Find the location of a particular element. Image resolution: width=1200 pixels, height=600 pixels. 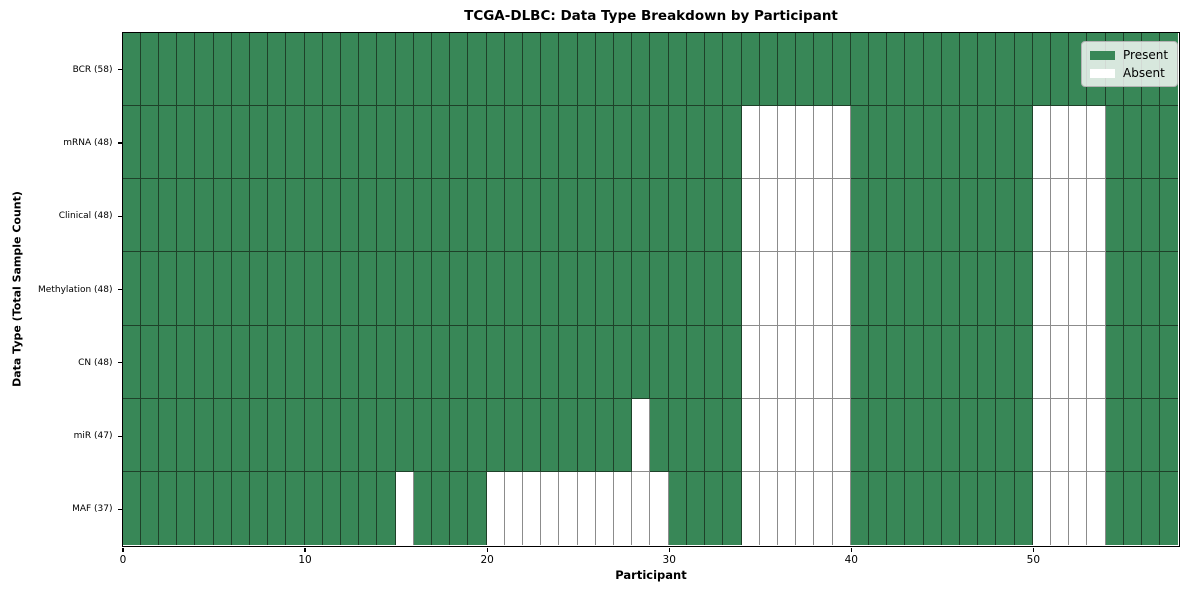

y-tick-label: miR (47) is located at coordinates (93, 436).